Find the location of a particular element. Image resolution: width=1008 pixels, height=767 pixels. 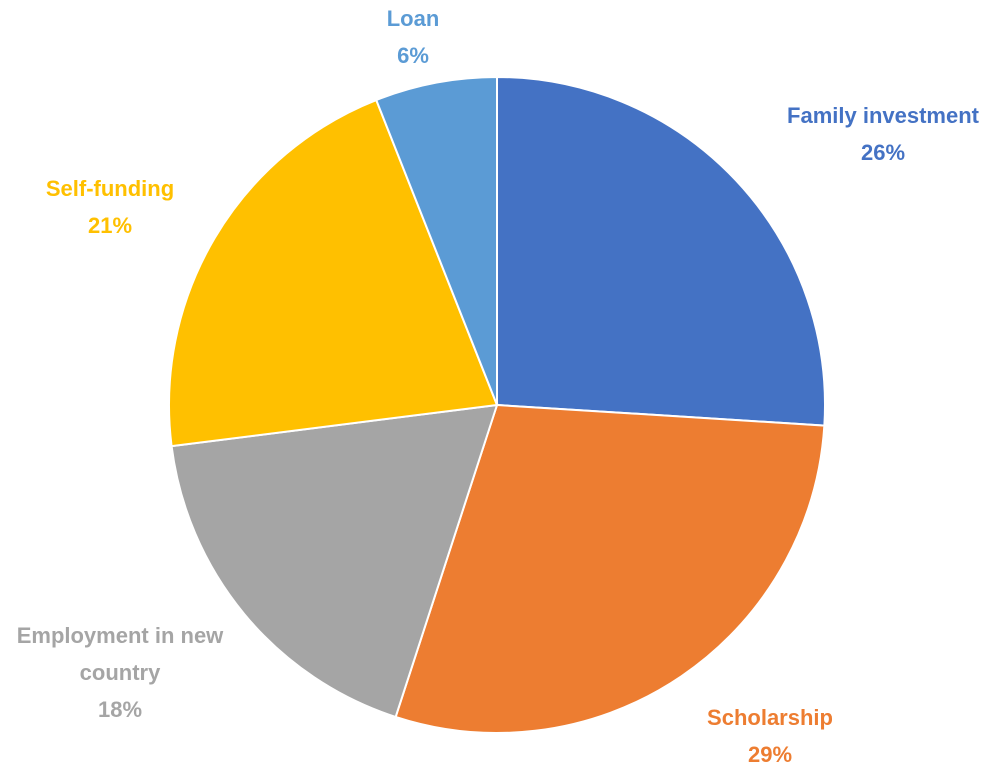

data-label: Employment in new country 18% is located at coordinates (120, 672).